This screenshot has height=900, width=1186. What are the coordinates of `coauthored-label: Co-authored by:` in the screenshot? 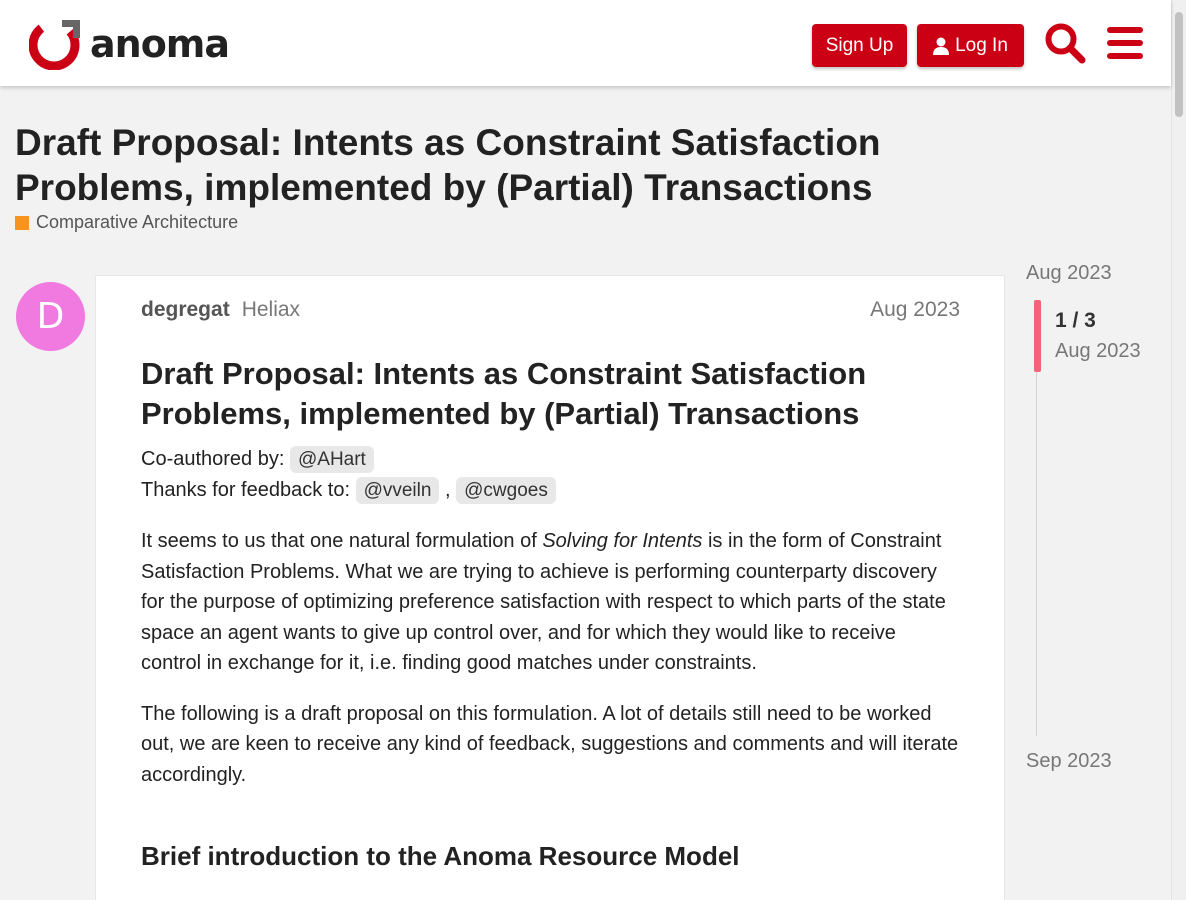 It's located at (213, 459).